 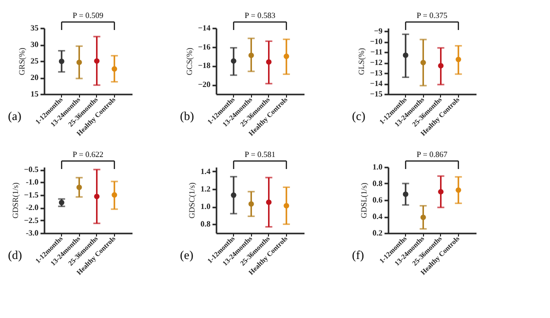 I want to click on y-tick-label: 30, so click(x=34, y=44).